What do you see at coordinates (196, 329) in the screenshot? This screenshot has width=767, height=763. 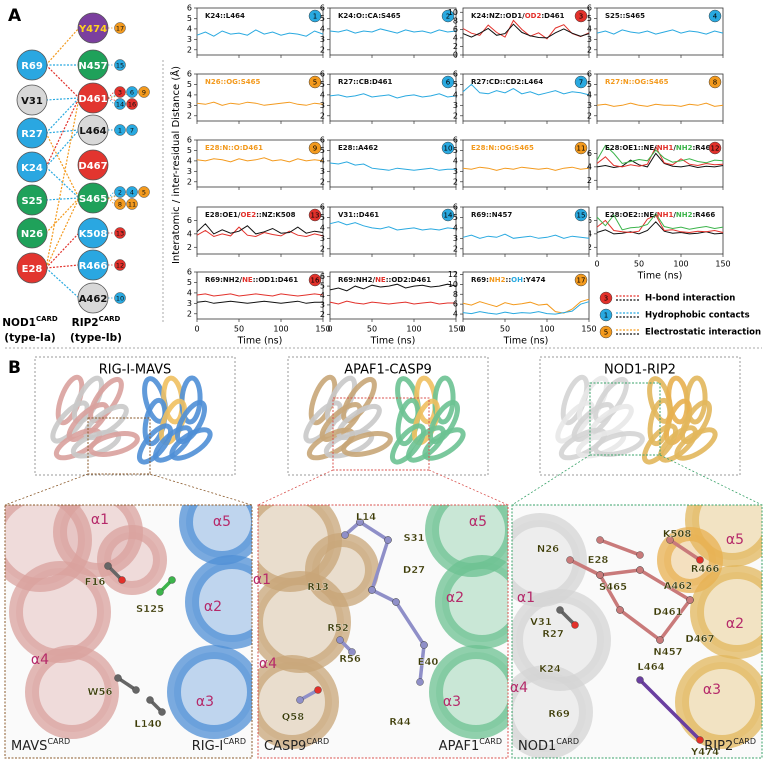 I see `x-tick-label: 0` at bounding box center [196, 329].